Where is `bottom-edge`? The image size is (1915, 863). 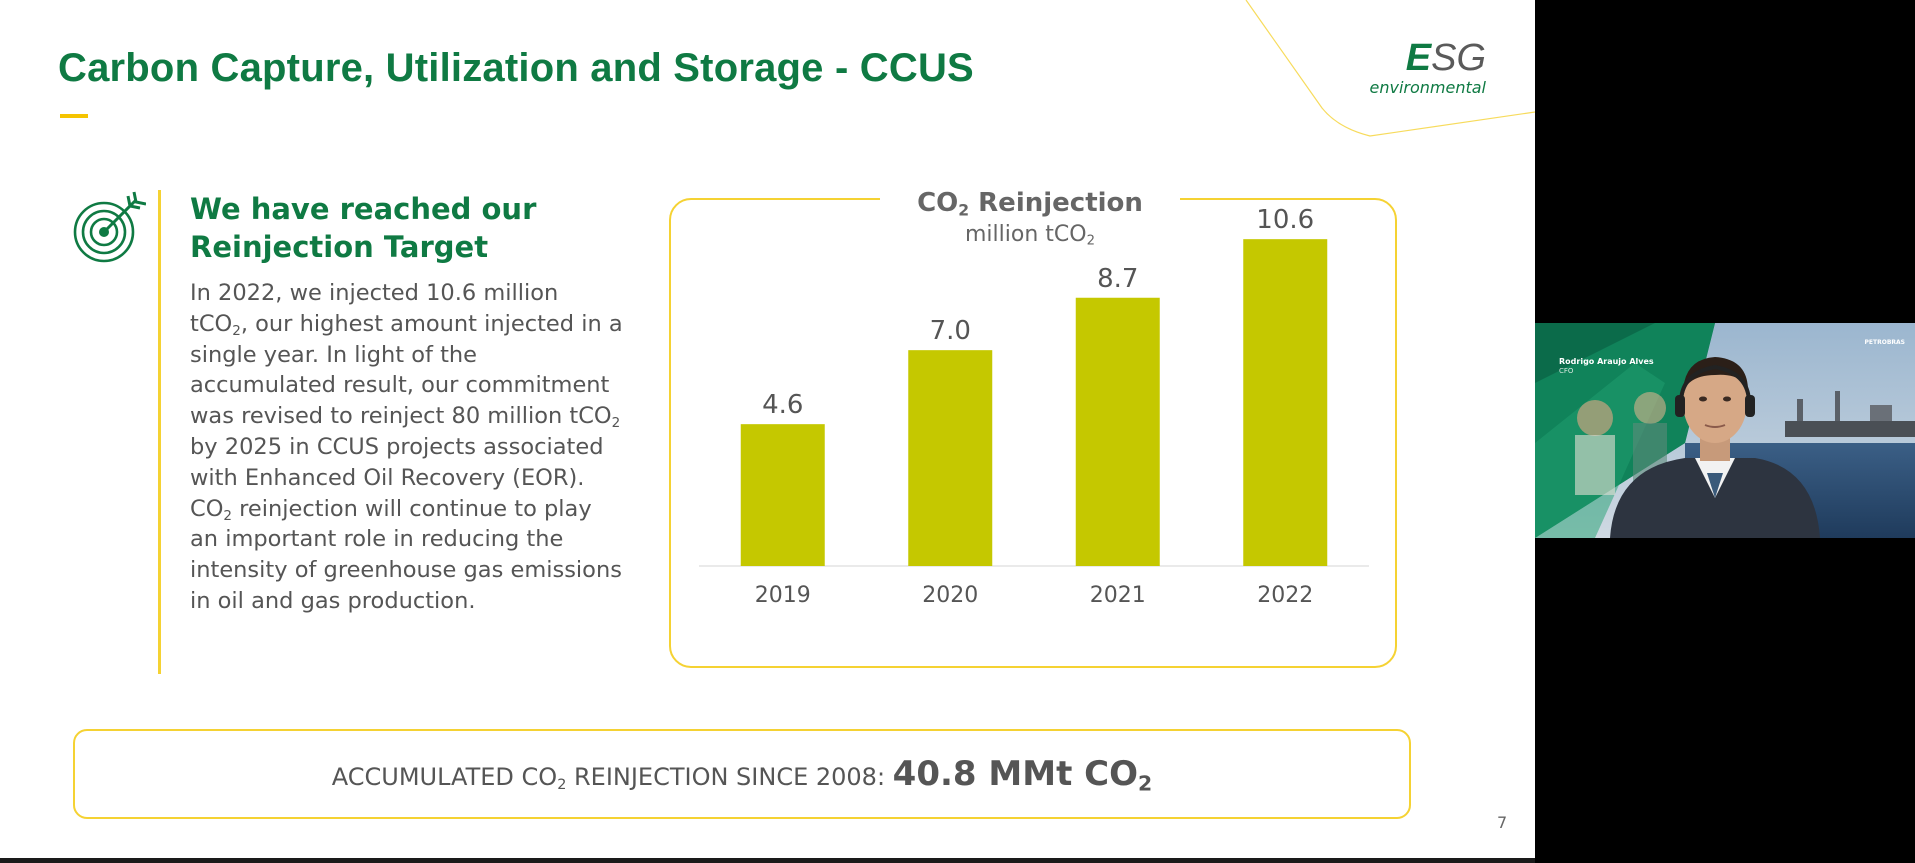 bottom-edge is located at coordinates (767, 860).